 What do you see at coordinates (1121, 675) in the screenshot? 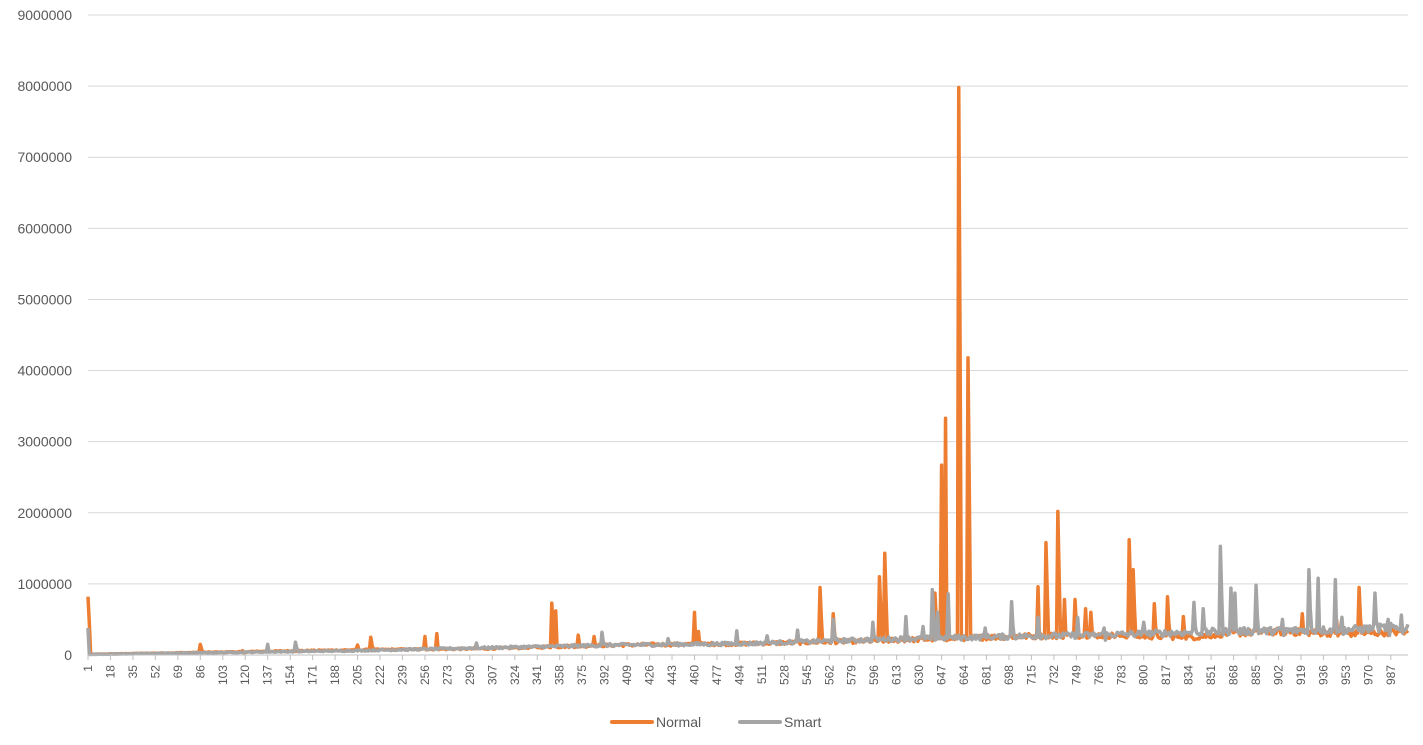
I see `x-tick-label: 783` at bounding box center [1121, 675].